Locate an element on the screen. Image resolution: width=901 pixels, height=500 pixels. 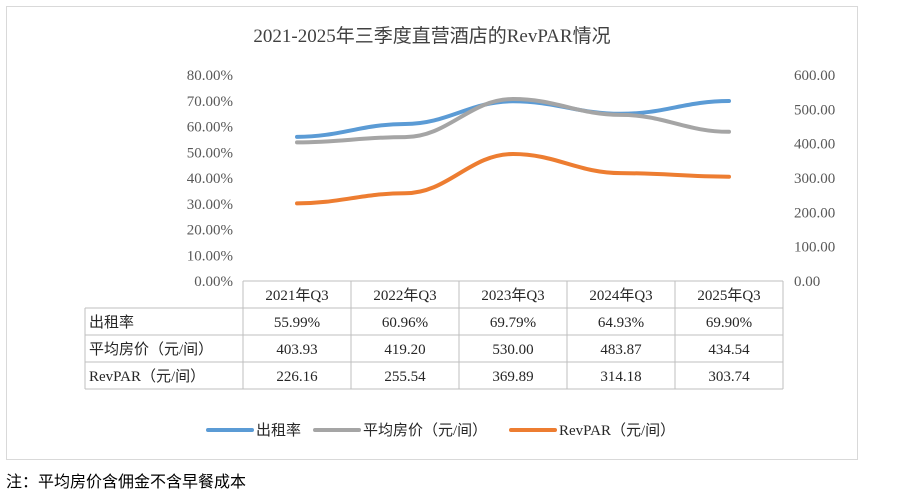
table-row-label: 平均房价（元/间） is located at coordinates (151, 349).